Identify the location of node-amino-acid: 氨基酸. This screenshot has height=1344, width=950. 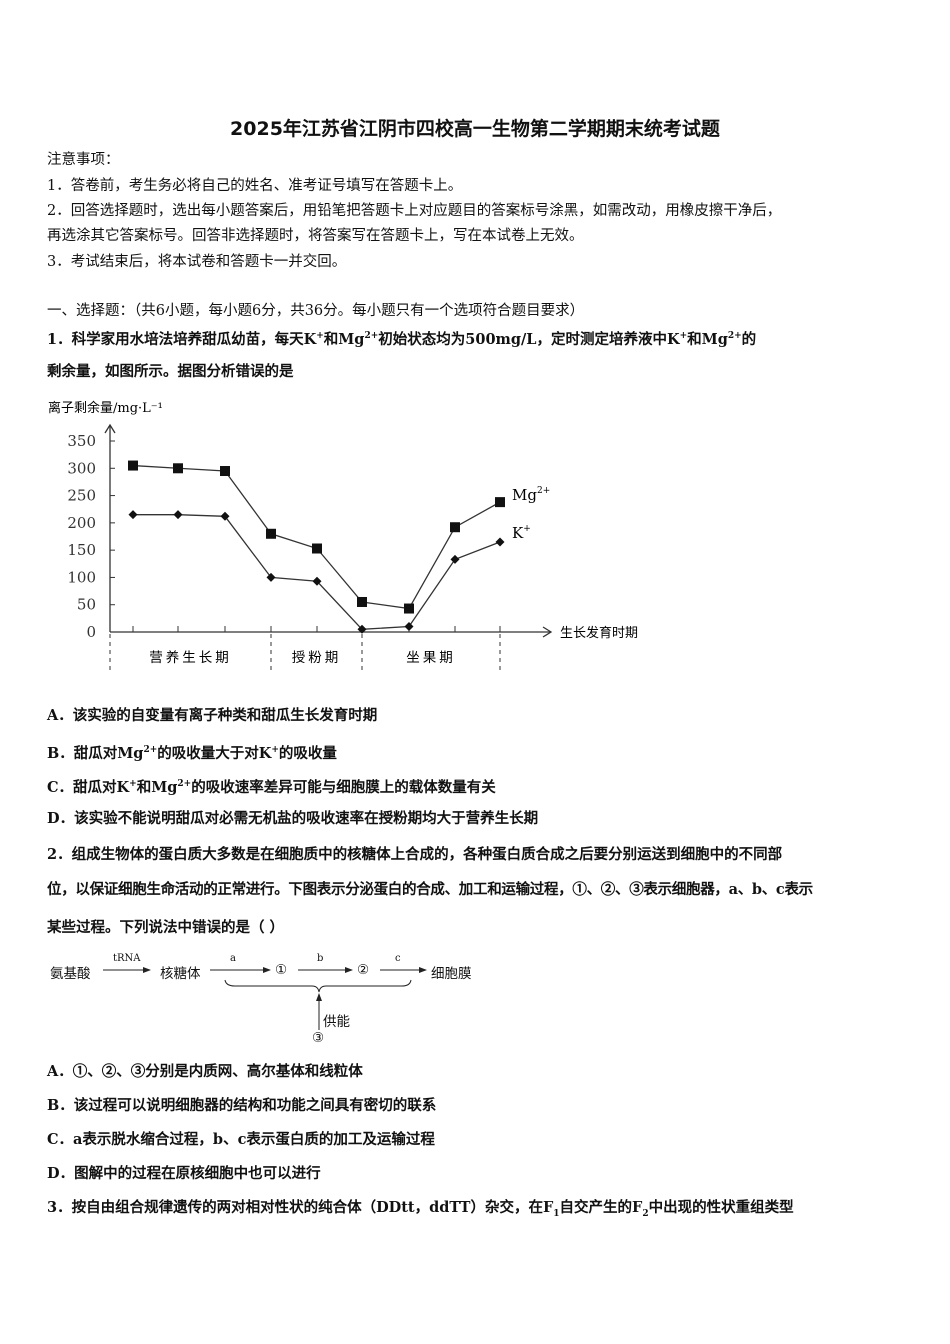
(70, 974).